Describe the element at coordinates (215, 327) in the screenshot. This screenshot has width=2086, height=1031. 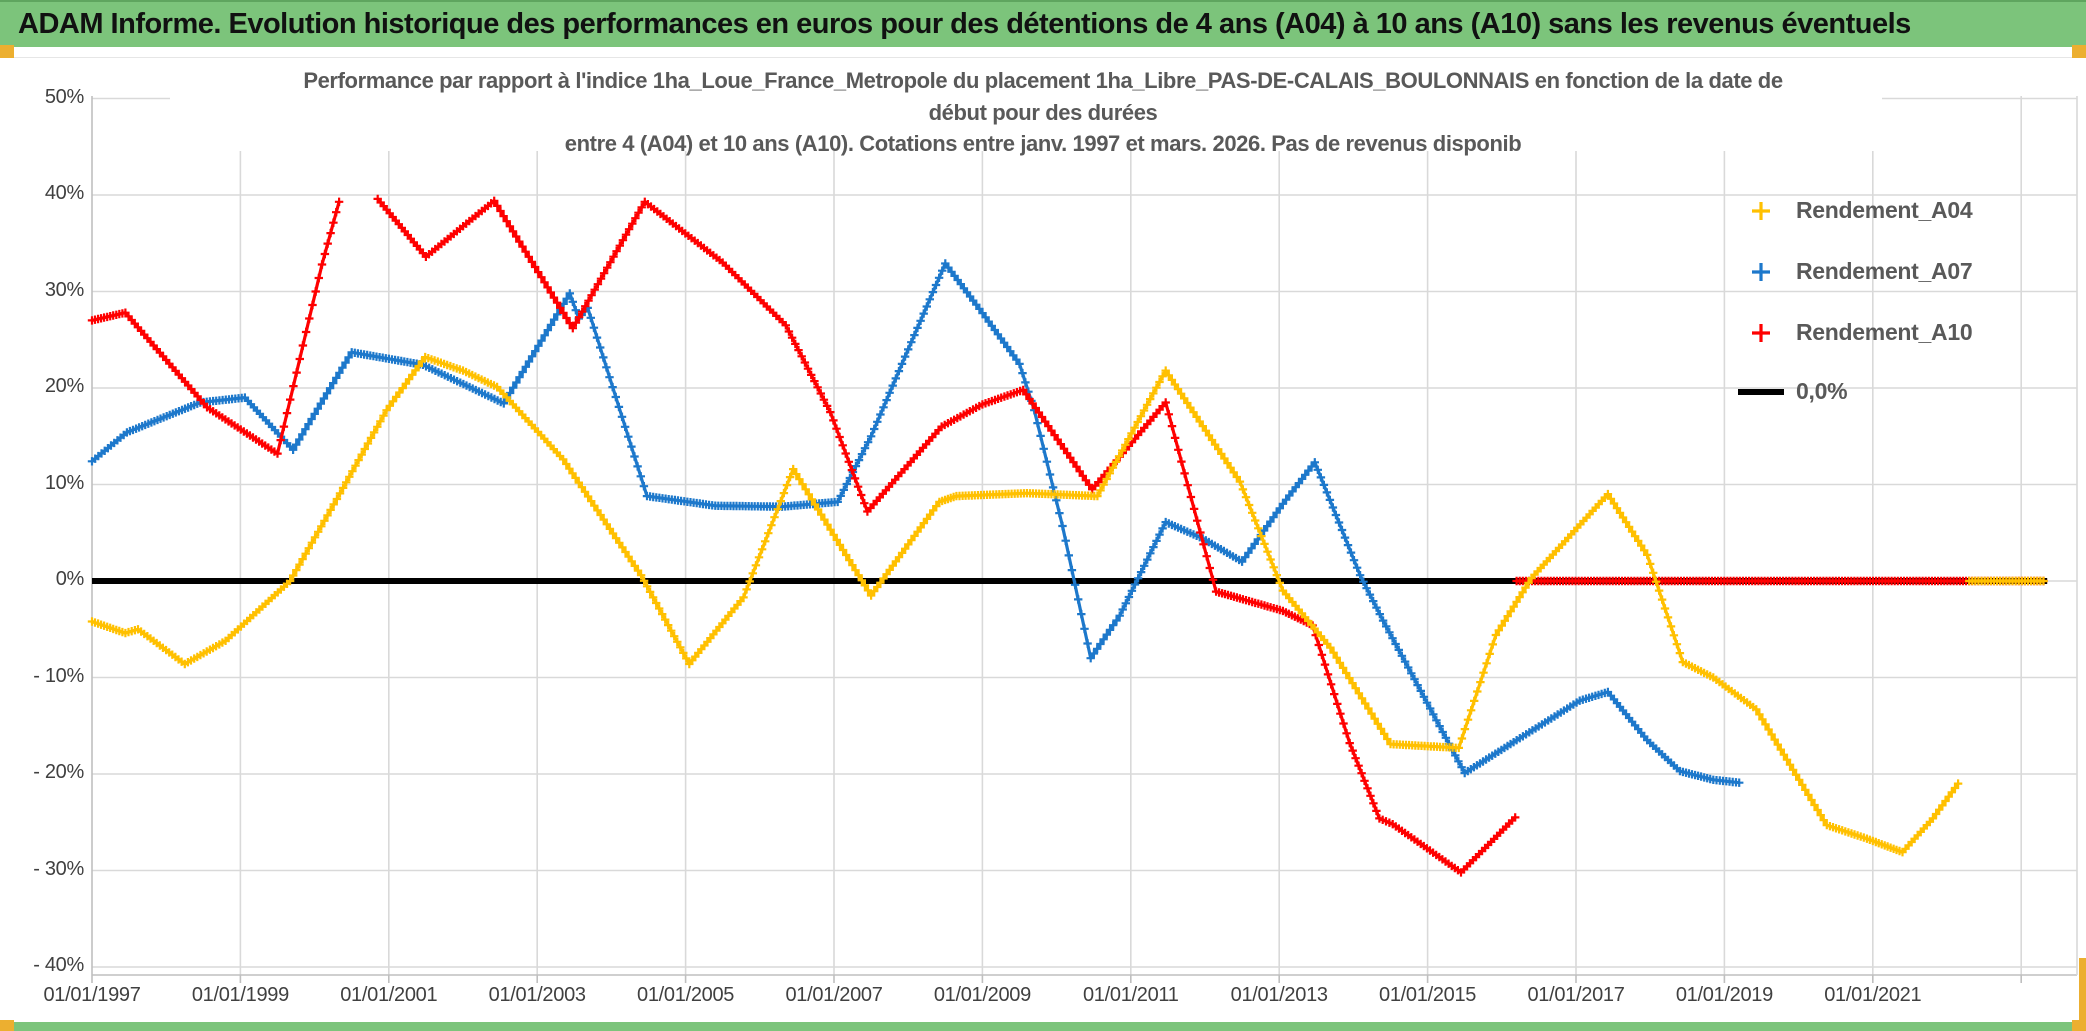
I see `series-markers-rendement-a10` at that location.